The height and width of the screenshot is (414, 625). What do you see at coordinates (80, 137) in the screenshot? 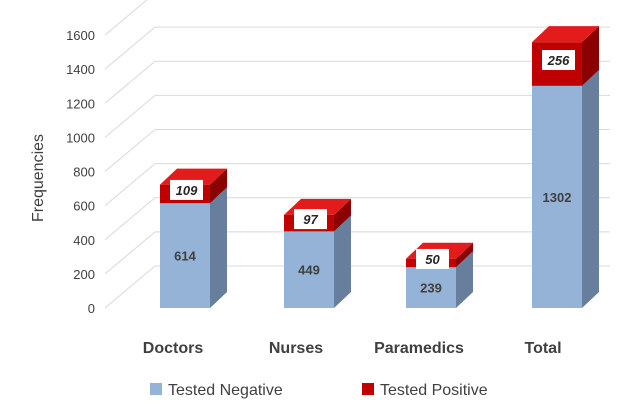
I see `y-tick-label: 1000` at bounding box center [80, 137].